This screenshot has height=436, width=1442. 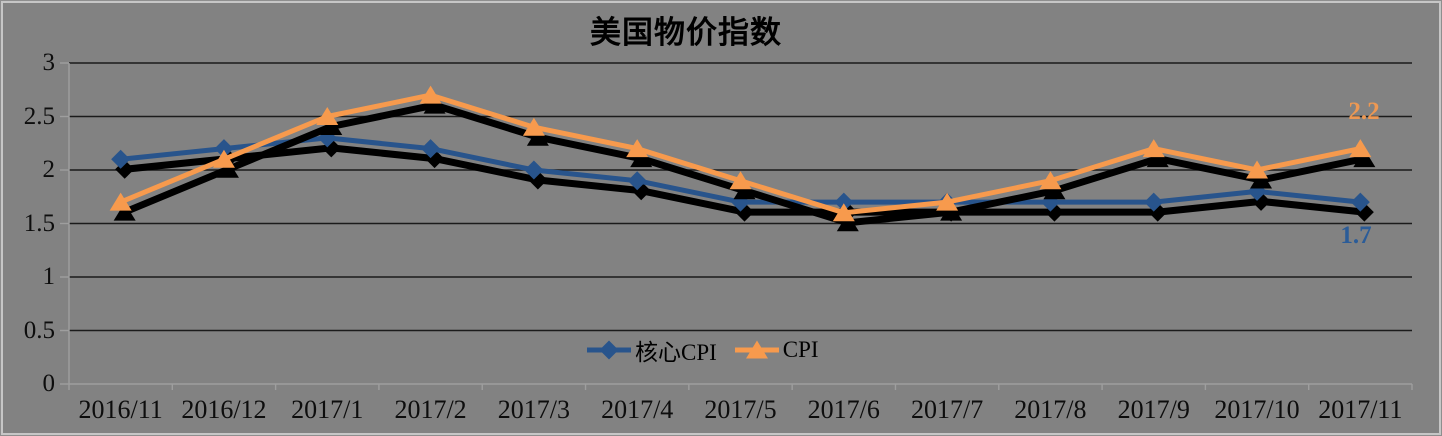 What do you see at coordinates (740, 409) in the screenshot?
I see `x-tick-label: 2017/5` at bounding box center [740, 409].